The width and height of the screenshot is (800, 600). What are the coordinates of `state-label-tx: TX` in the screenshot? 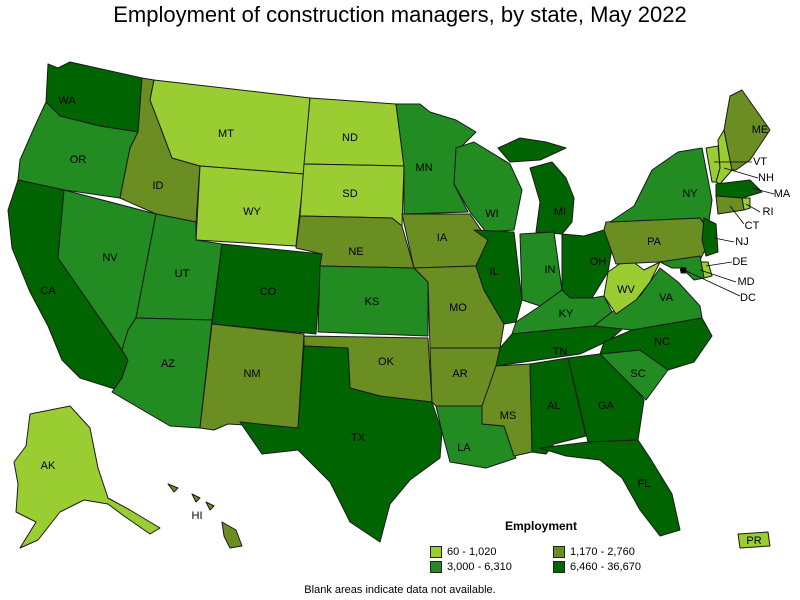 It's located at (358, 438).